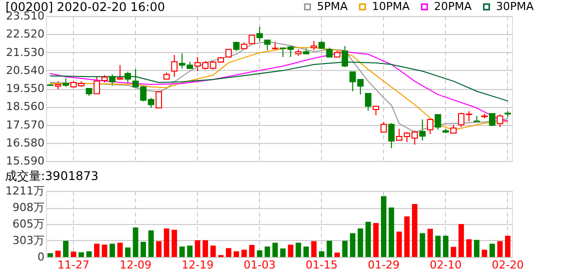  I want to click on y-tick-label: 1211万, so click(25, 191).